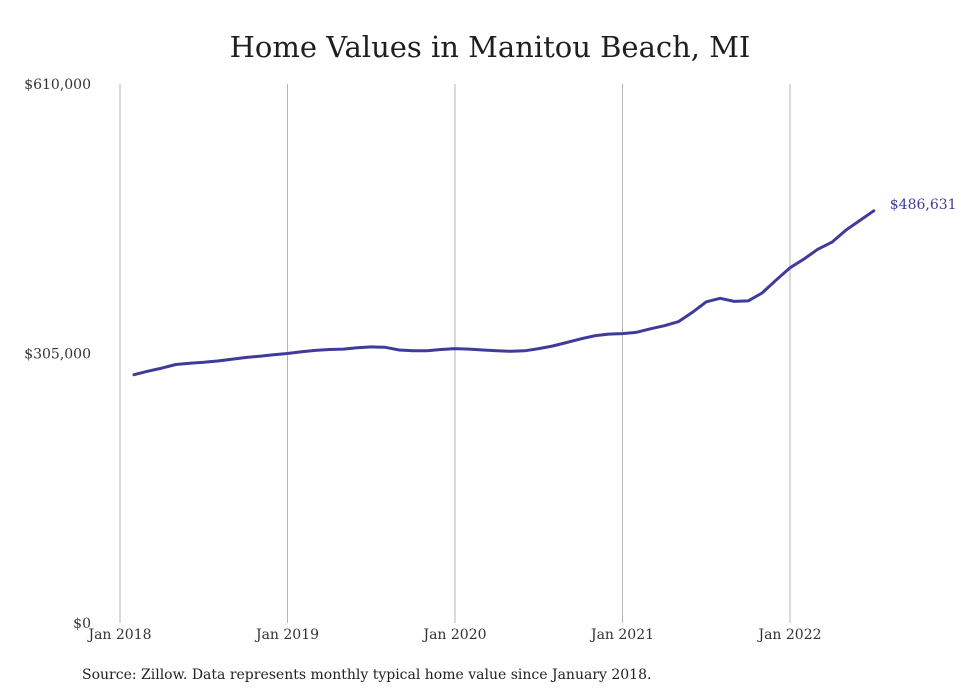 This screenshot has height=699, width=980. Describe the element at coordinates (923, 205) in the screenshot. I see `end-value-label: $486,631` at that location.